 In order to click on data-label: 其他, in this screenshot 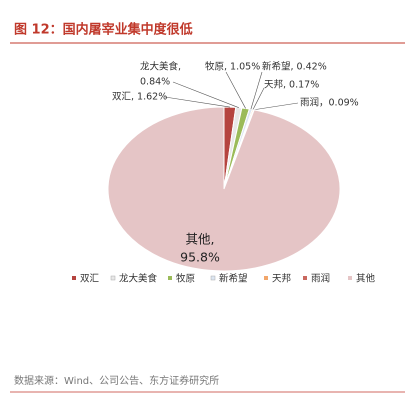, I will do `click(200, 239)`.